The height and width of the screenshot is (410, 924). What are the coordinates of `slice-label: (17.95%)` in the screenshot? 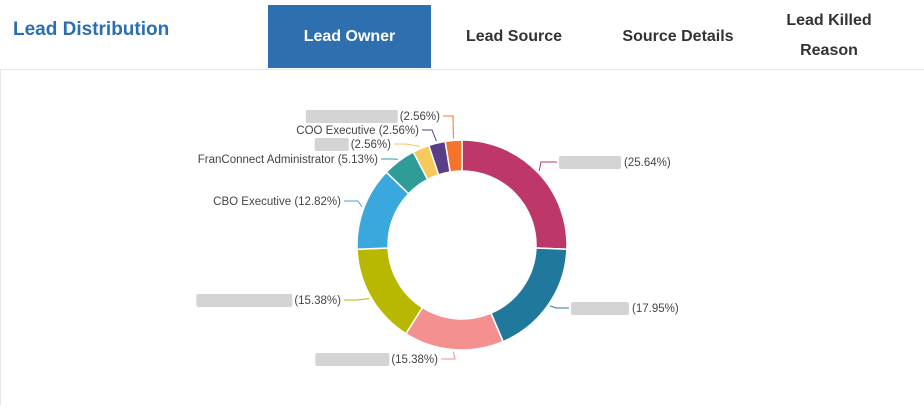 It's located at (655, 309).